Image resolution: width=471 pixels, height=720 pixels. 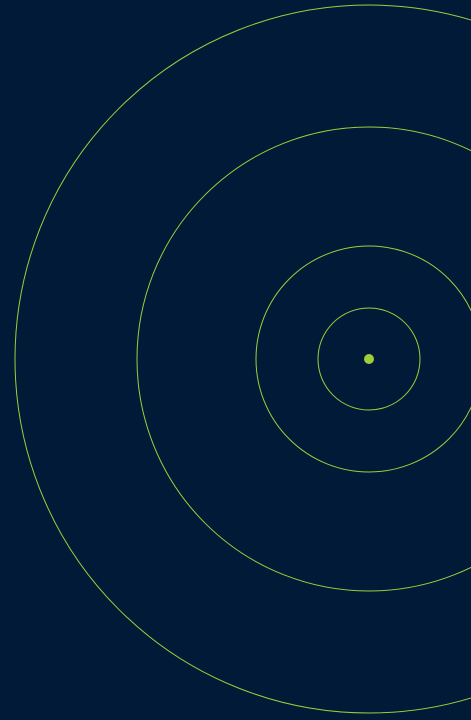 I want to click on center-dot, so click(x=369, y=359).